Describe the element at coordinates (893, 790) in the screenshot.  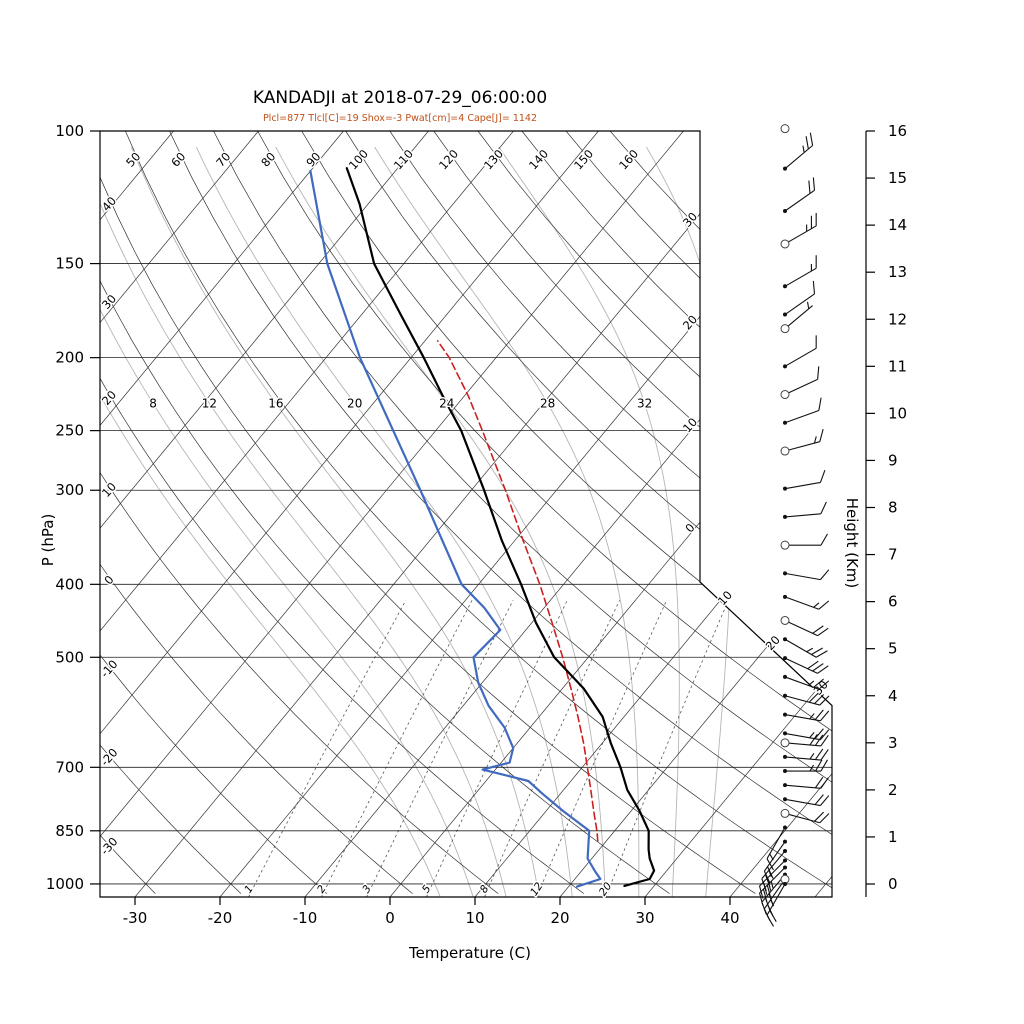
I see `svg-text: 2` at that location.